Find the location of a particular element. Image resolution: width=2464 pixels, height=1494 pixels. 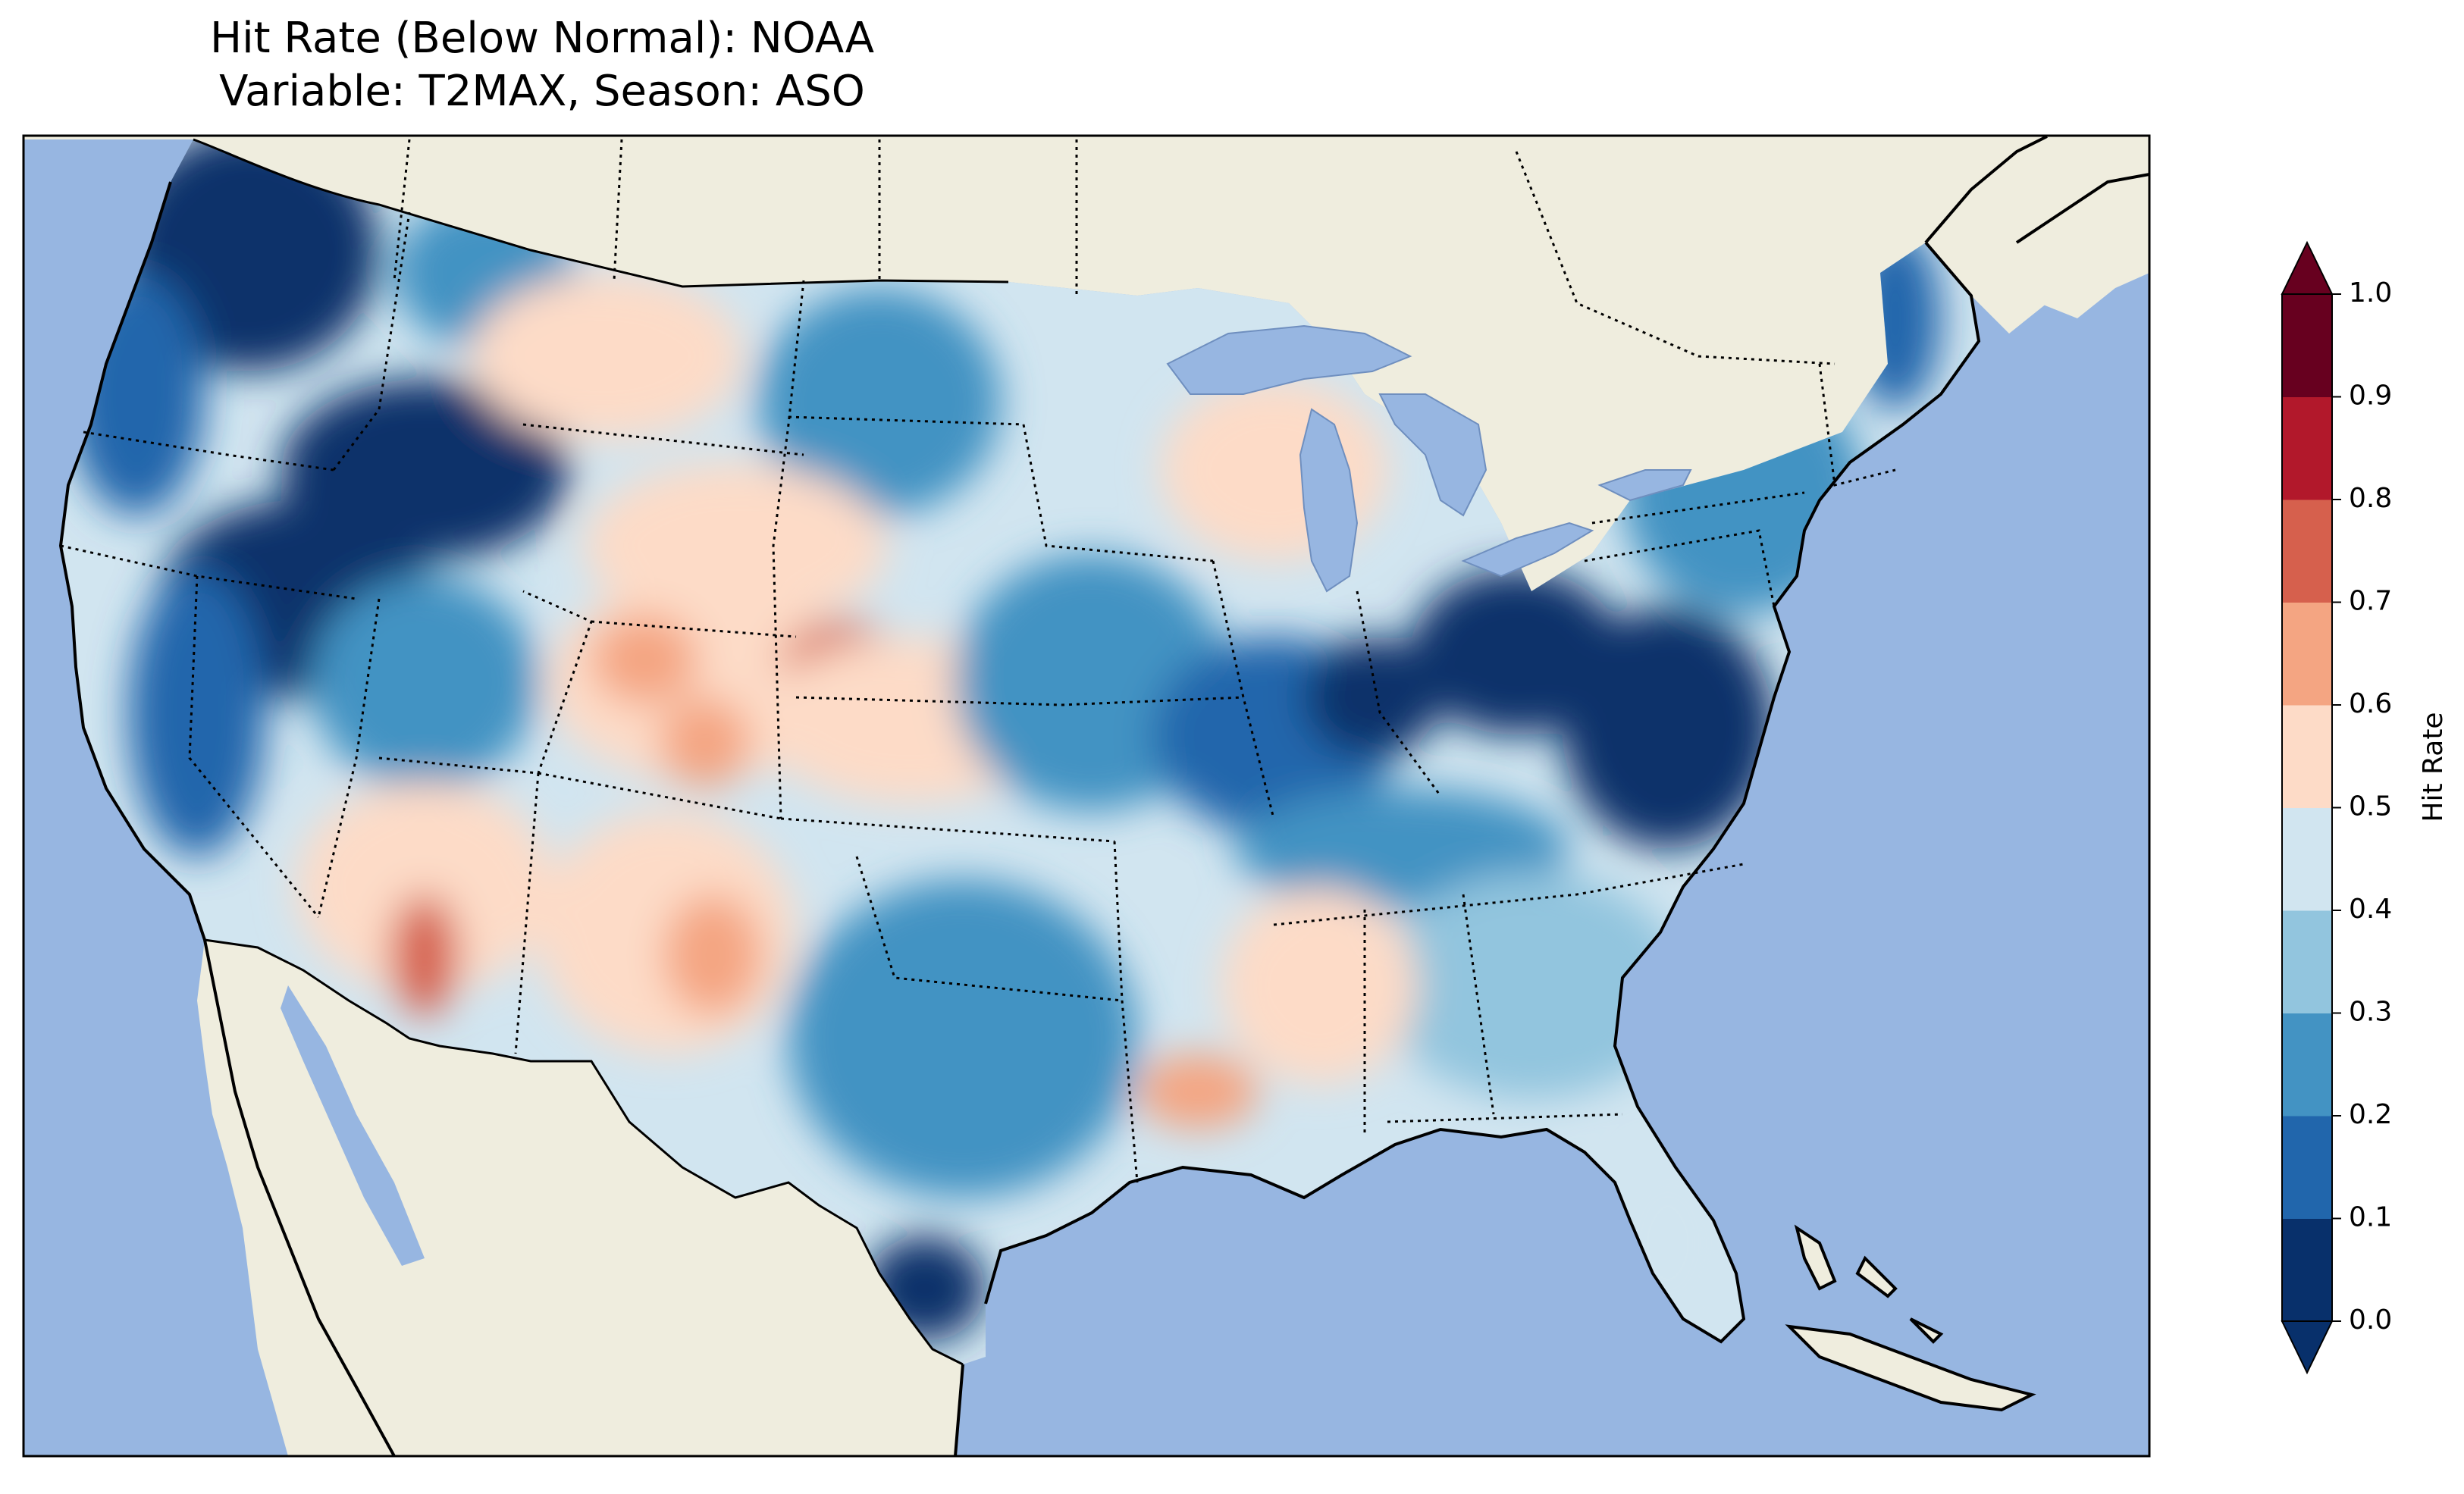

state-border-ny-pa is located at coordinates (1698, 508).